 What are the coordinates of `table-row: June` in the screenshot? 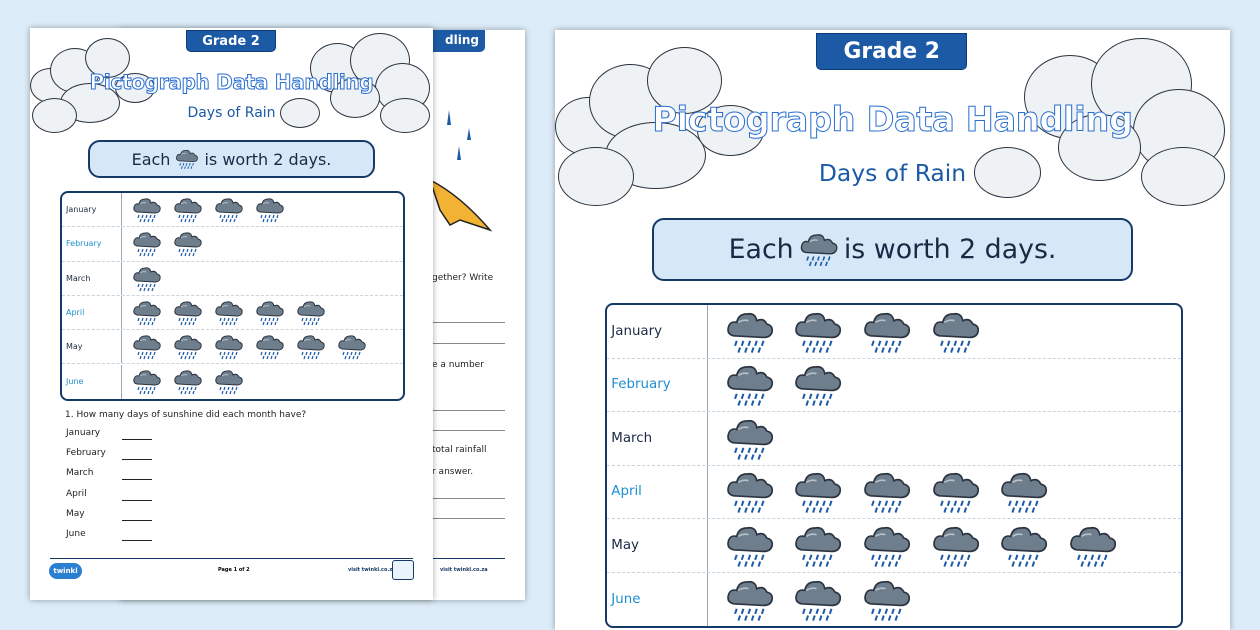 It's located at (232, 381).